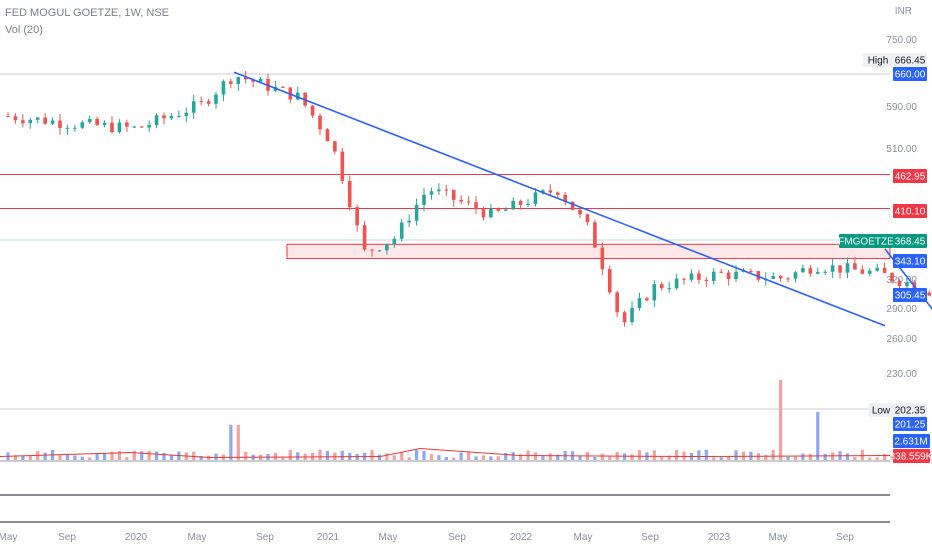 This screenshot has width=932, height=550. I want to click on x-tick-label: 2020, so click(136, 537).